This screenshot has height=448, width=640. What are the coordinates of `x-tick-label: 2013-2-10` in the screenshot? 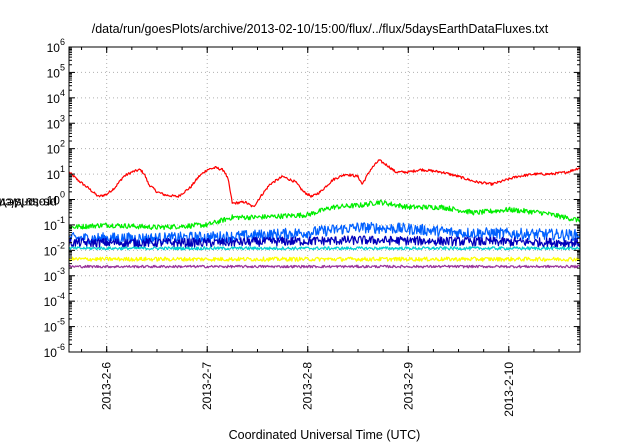 It's located at (509, 389).